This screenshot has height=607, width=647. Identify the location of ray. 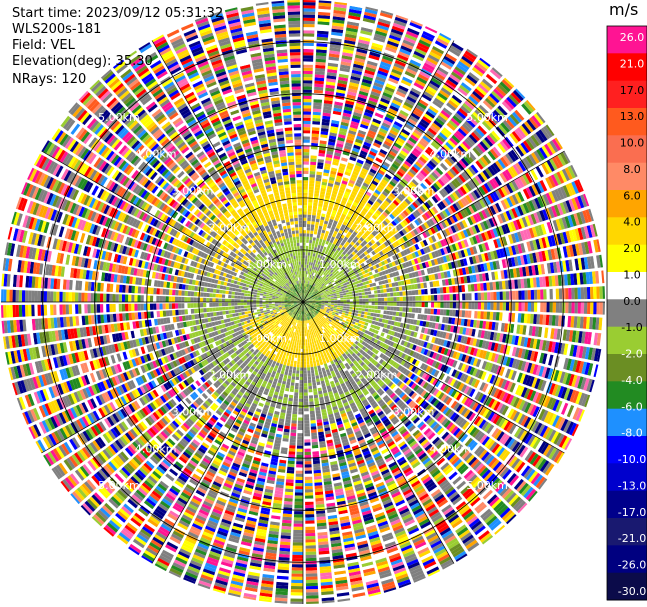
(370, 164).